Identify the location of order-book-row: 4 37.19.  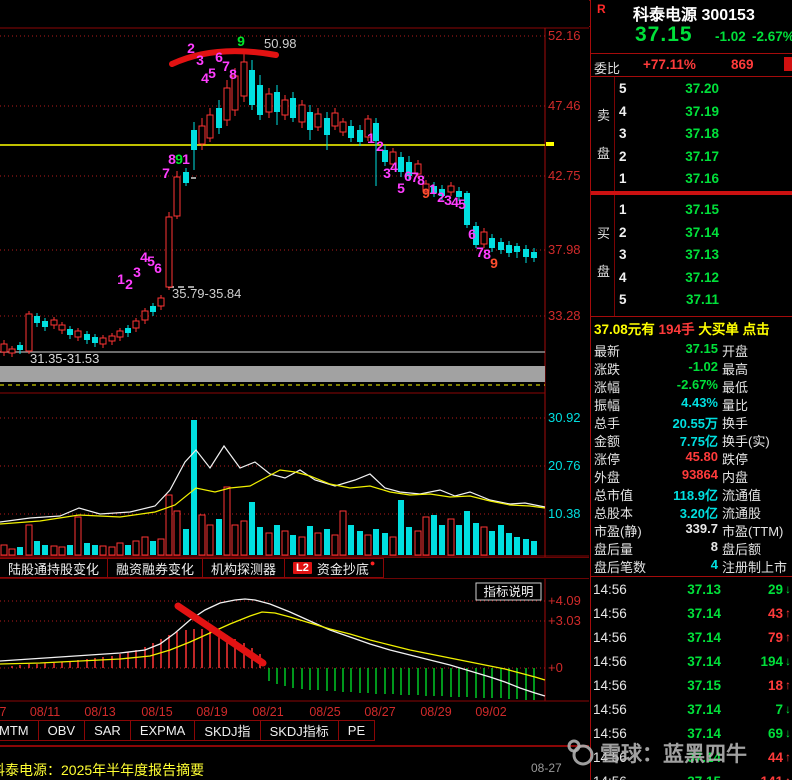
(703, 112).